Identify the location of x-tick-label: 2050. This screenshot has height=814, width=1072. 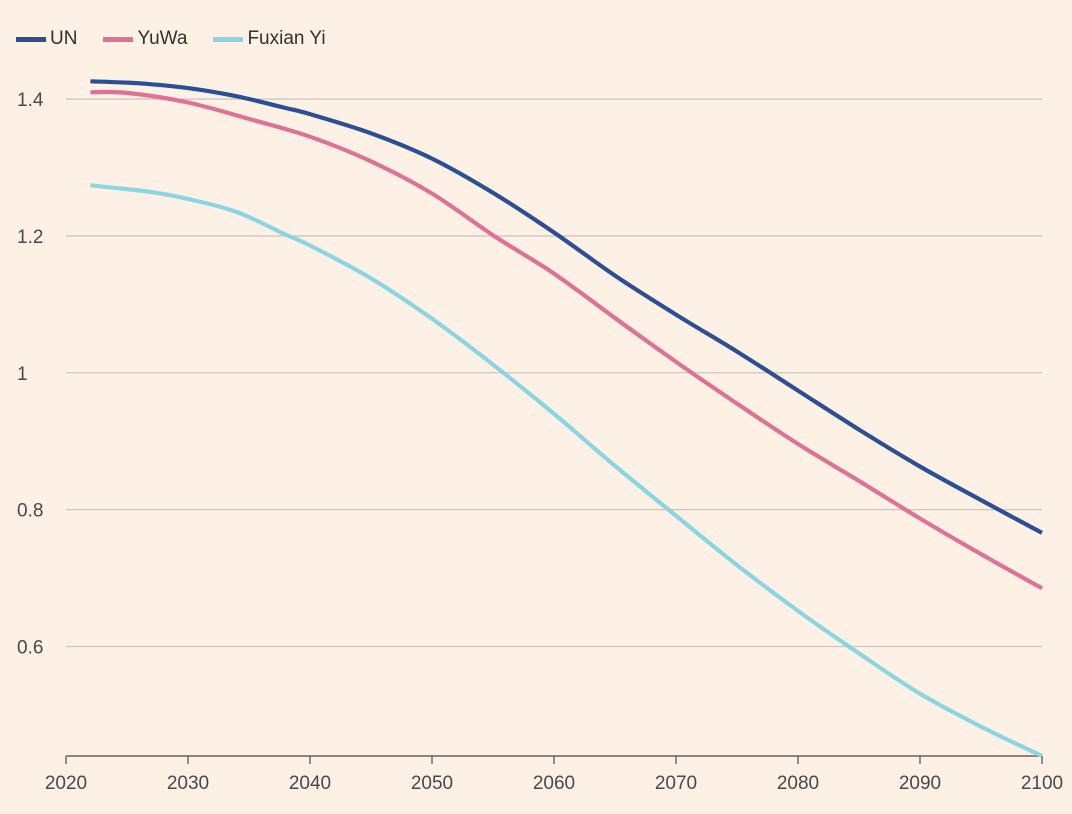
(432, 783).